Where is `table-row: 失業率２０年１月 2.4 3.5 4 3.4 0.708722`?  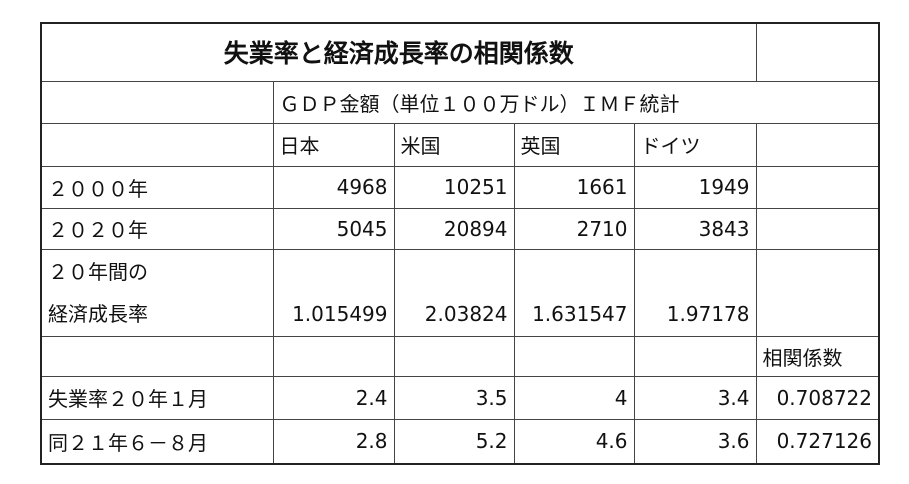
table-row: 失業率２０年１月 2.4 3.5 4 3.4 0.708722 is located at coordinates (460, 397).